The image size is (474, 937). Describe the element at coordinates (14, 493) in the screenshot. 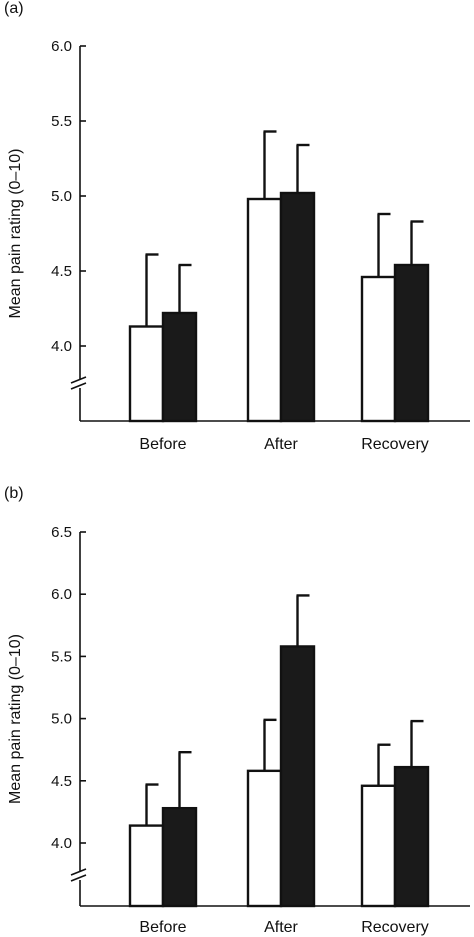

I see `panel-label: (b)` at that location.